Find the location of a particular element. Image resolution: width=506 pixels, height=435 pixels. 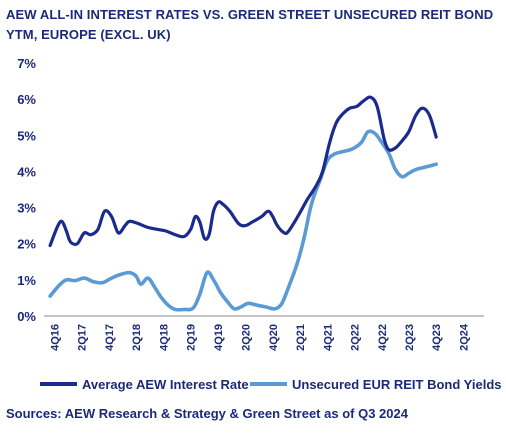

x-tick-label: 4Q17 is located at coordinates (110, 337).